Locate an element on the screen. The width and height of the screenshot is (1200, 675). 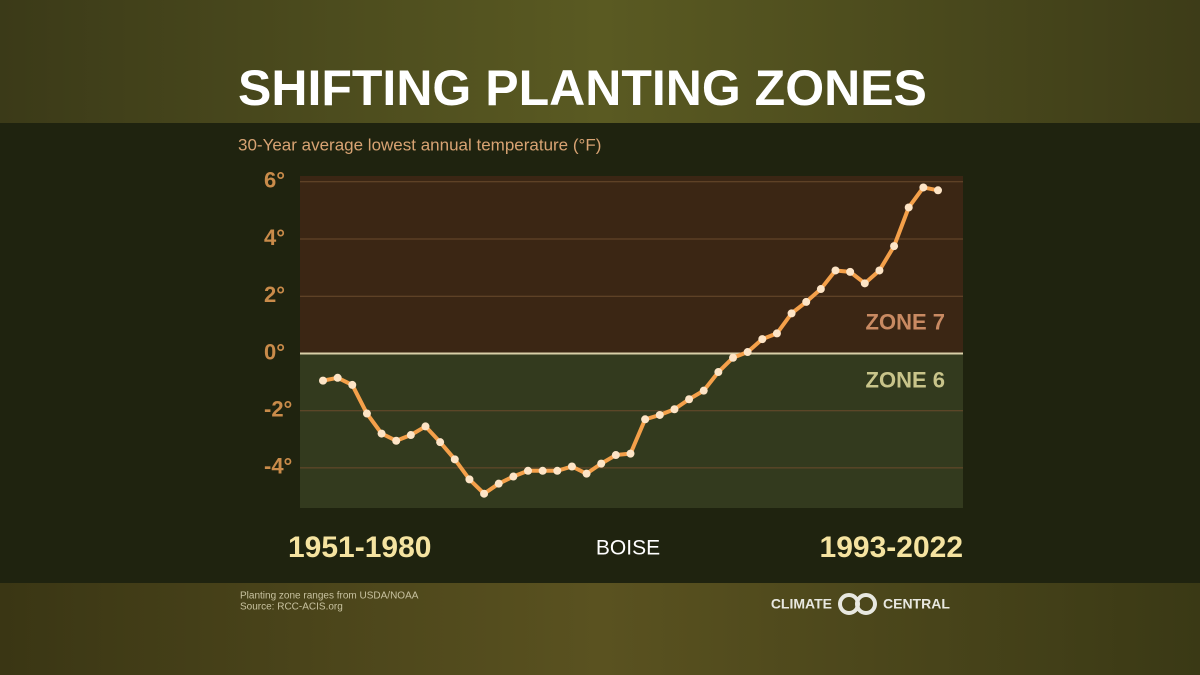
footer-band is located at coordinates (600, 629).